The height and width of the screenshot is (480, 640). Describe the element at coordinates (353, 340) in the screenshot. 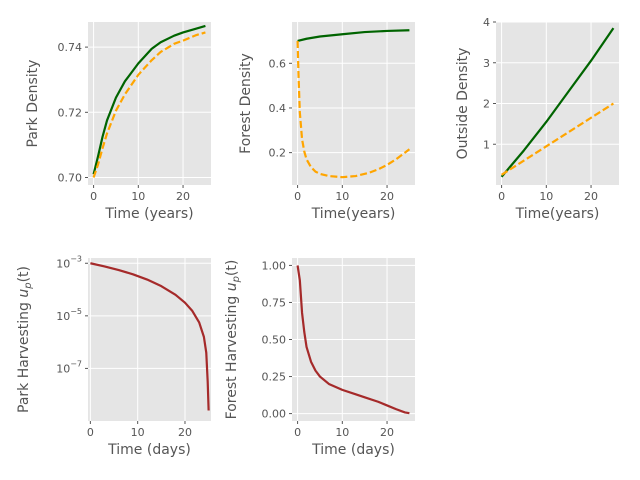

I see `forest-harvesting-series-0-line` at that location.